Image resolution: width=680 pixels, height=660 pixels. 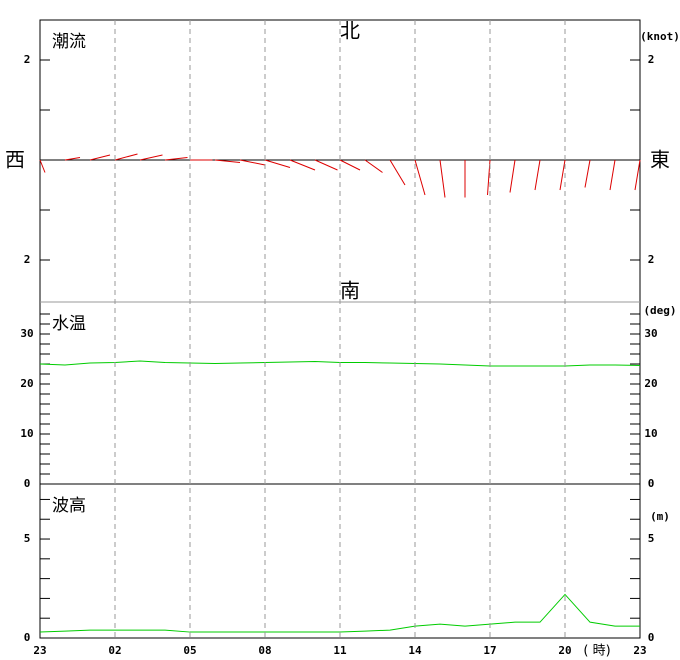 I want to click on x-tick-label: 20, so click(x=564, y=650).